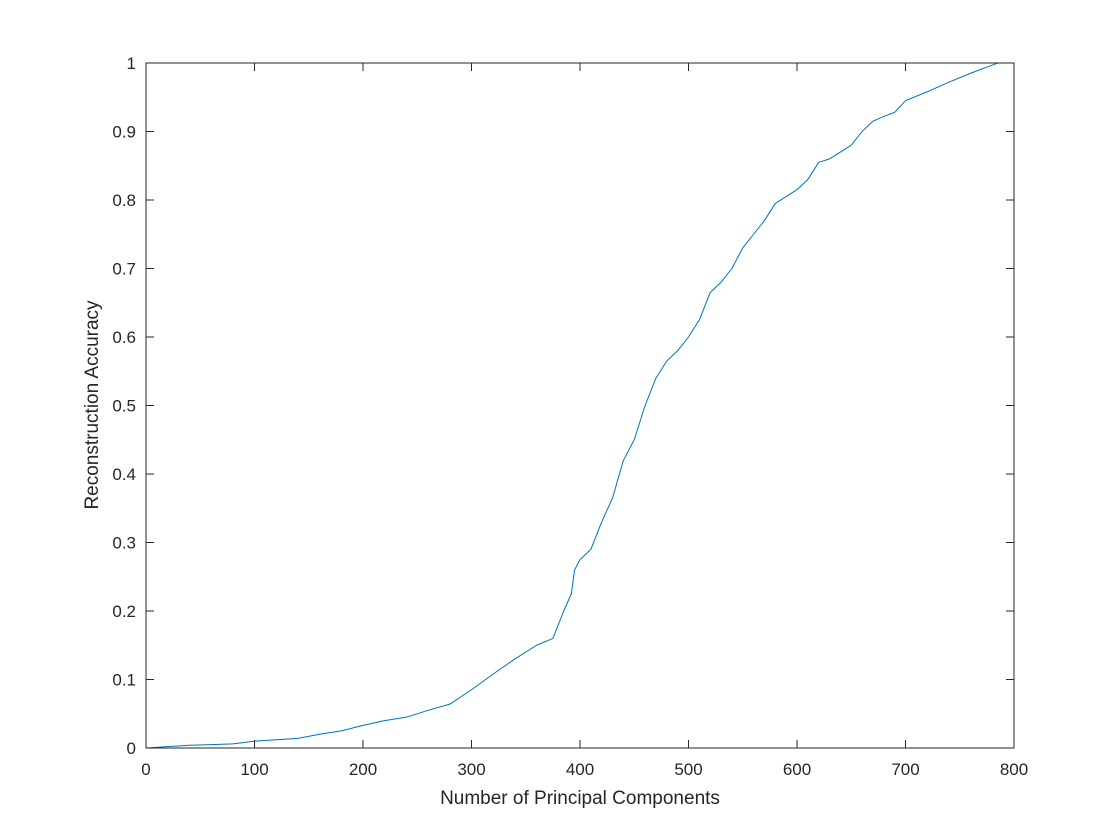 The height and width of the screenshot is (840, 1120). Describe the element at coordinates (797, 769) in the screenshot. I see `x-tick-label: 600` at that location.